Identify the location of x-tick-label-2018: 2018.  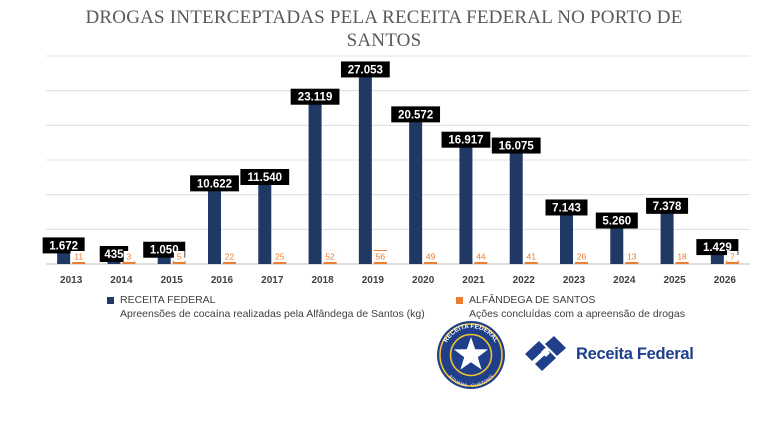
(322, 280).